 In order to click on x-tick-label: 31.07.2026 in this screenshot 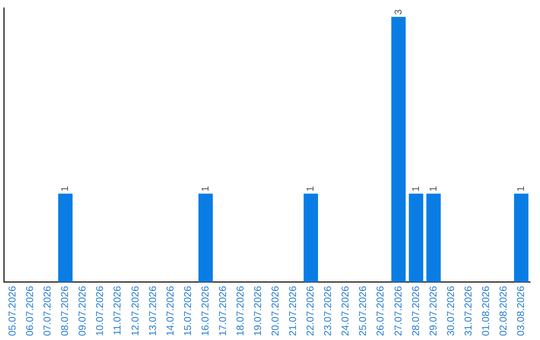, I will do `click(468, 311)`.